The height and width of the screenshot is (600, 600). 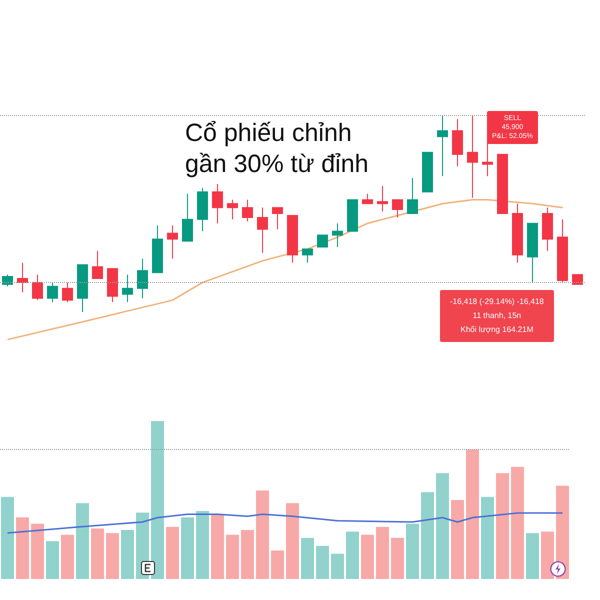 What do you see at coordinates (497, 316) in the screenshot?
I see `annotation: -16,418 (-29.14%) -16,418 11 thanh, 15n Khối lượng 164.21M` at bounding box center [497, 316].